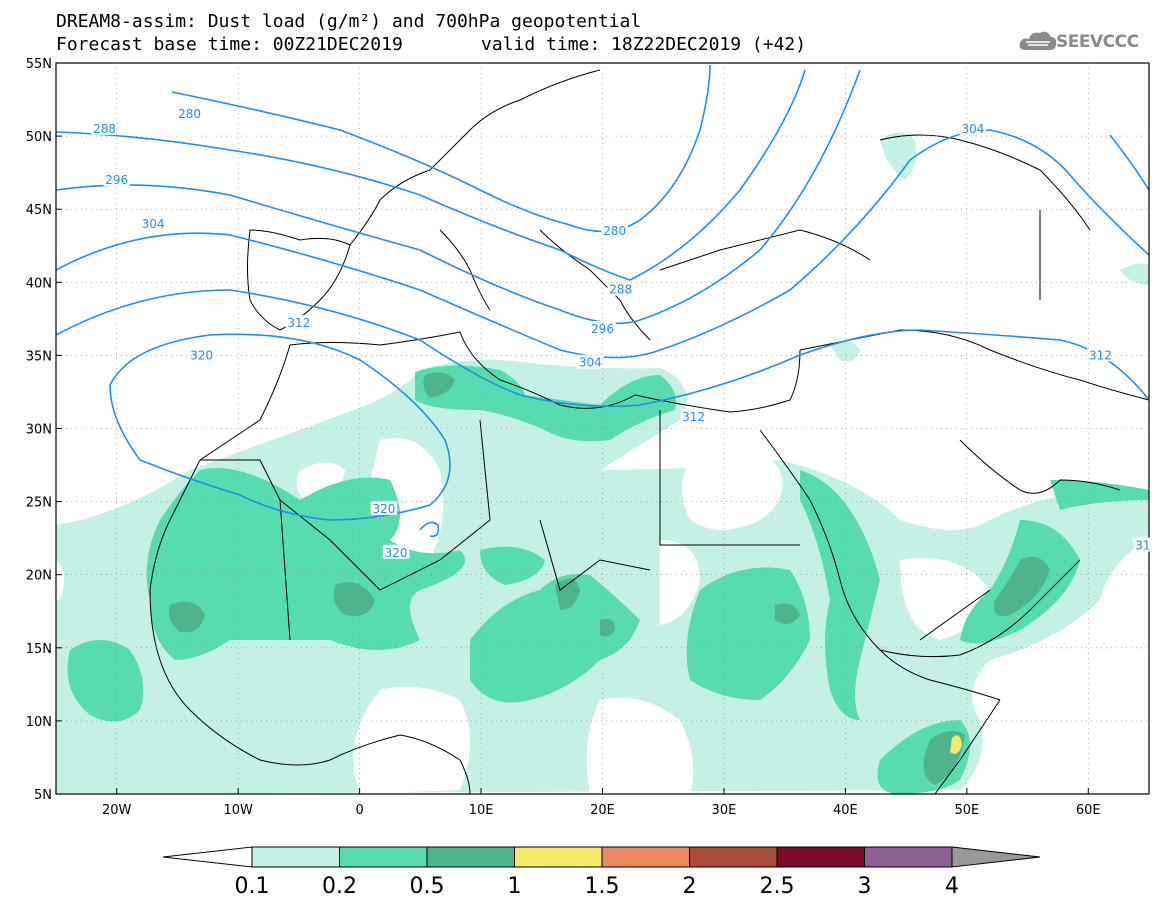  I want to click on lat-label: 35N, so click(39, 356).